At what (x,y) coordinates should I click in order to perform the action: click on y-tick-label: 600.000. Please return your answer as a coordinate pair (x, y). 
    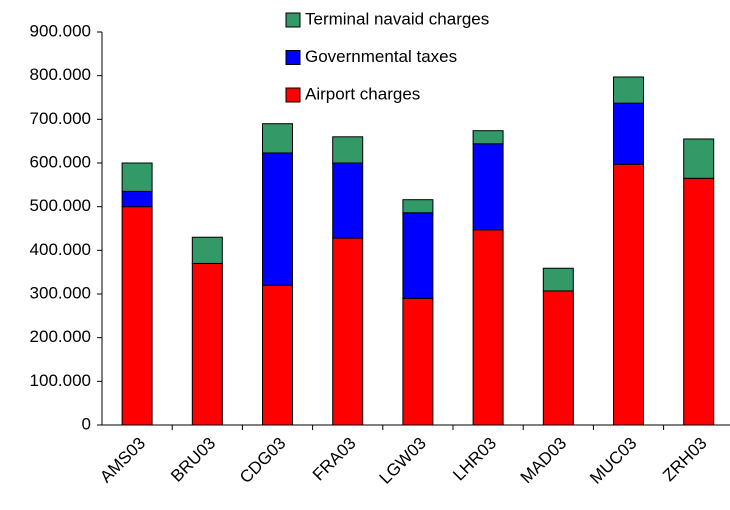
    Looking at the image, I should click on (60, 161).